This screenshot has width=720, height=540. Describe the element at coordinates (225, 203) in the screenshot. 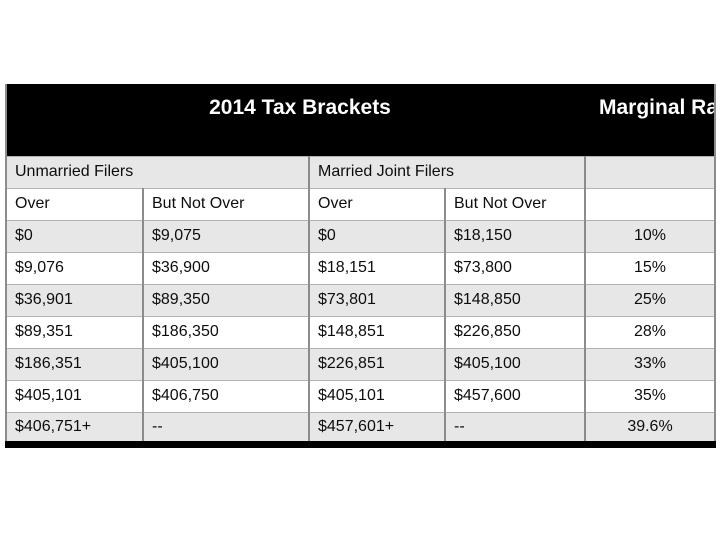

I see `col-header-unmarried-but-not-over: But Not Over` at that location.